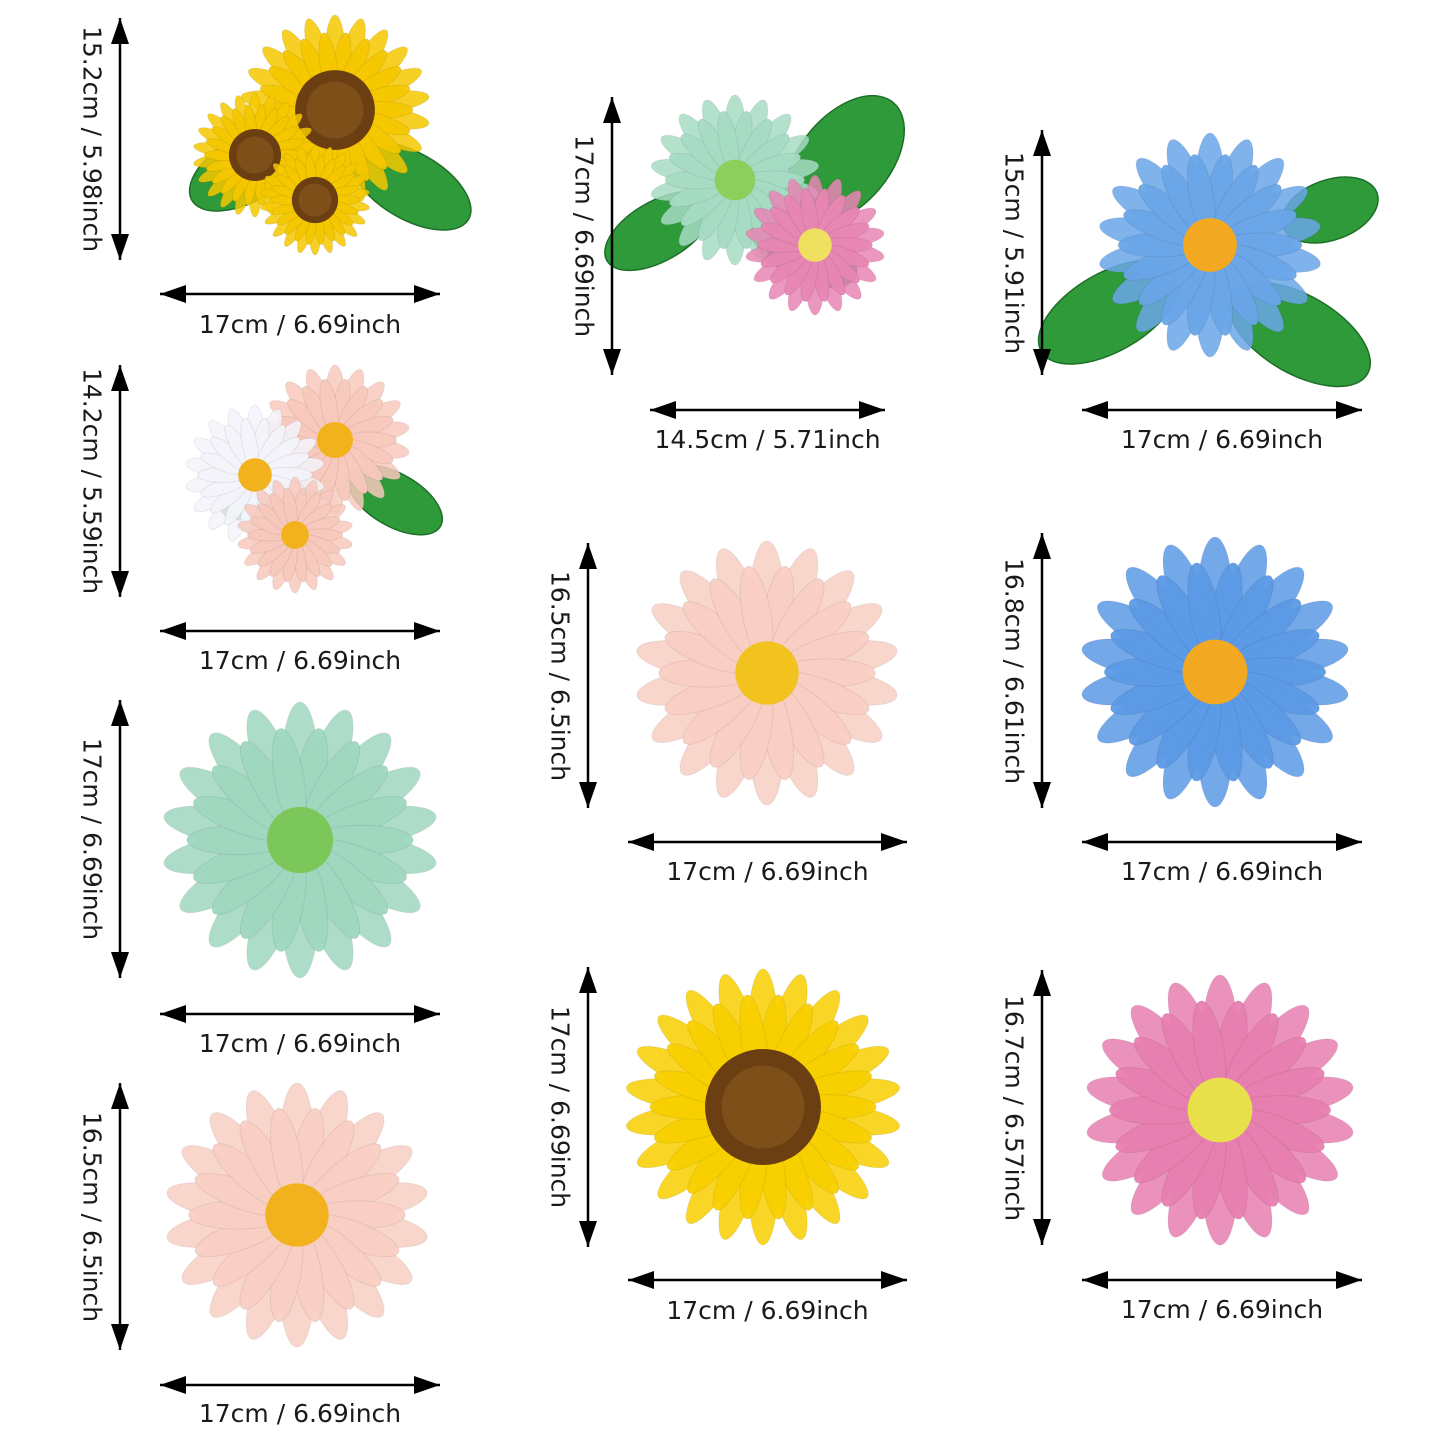 The height and width of the screenshot is (1445, 1445). What do you see at coordinates (92, 1216) in the screenshot?
I see `peach-daisy-height-label: 16.5cm / 6.5inch` at bounding box center [92, 1216].